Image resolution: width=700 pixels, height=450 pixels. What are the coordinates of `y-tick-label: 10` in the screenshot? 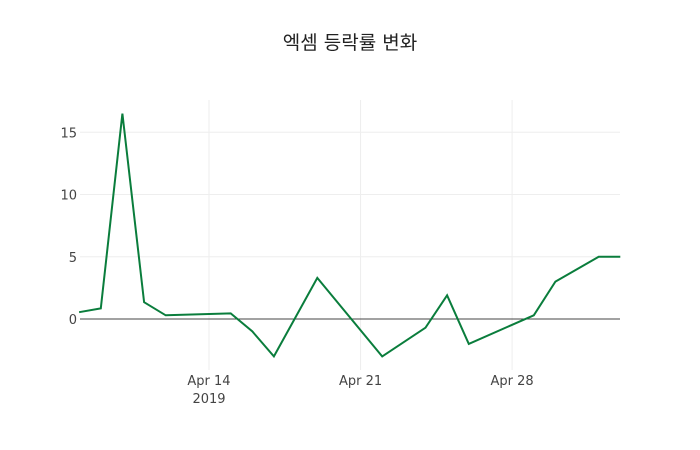 It's located at (68, 196).